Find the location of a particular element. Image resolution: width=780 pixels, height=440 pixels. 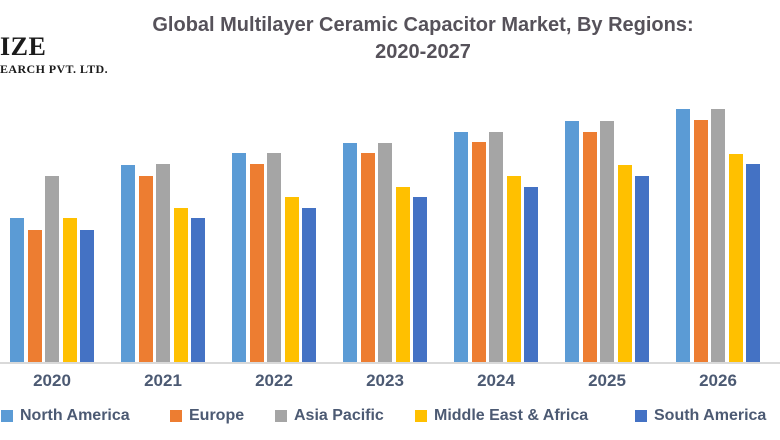

x-tick-label-2026: 2026 is located at coordinates (718, 380).